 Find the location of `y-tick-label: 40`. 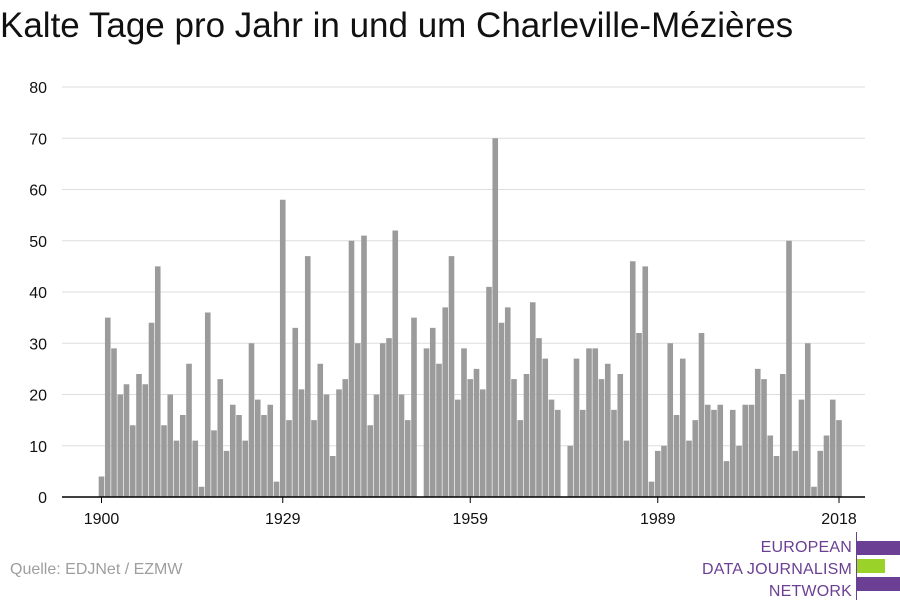

y-tick-label: 40 is located at coordinates (38, 293).